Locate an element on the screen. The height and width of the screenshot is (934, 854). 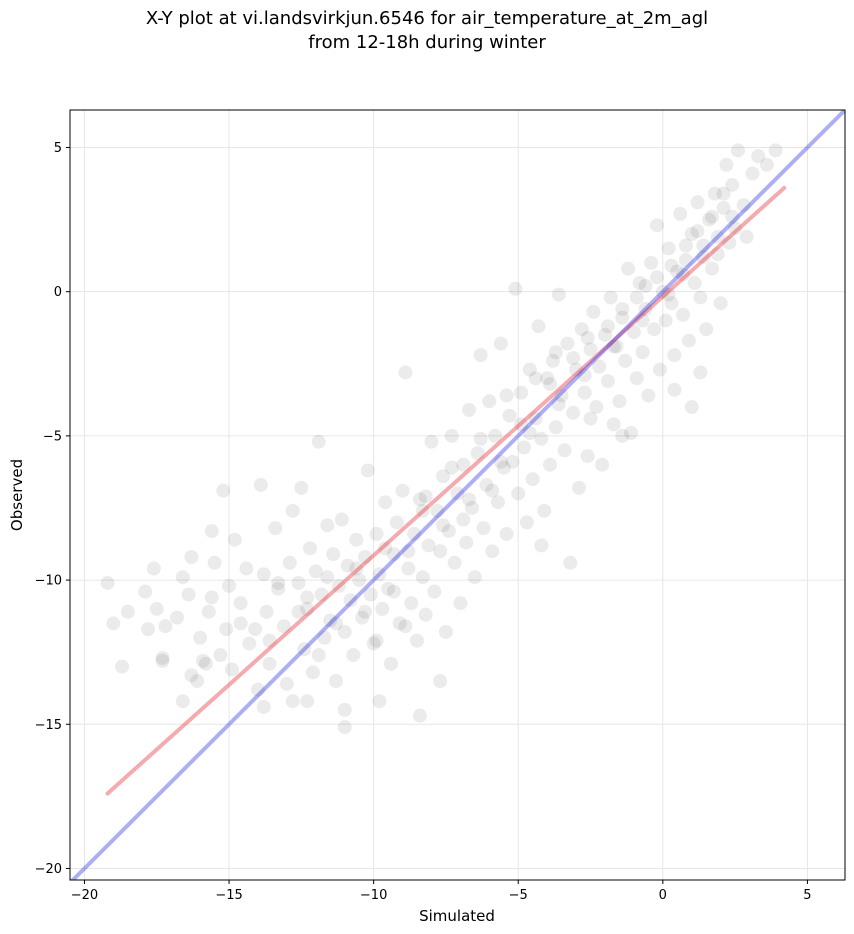
x-tick-label: 0 is located at coordinates (663, 895).